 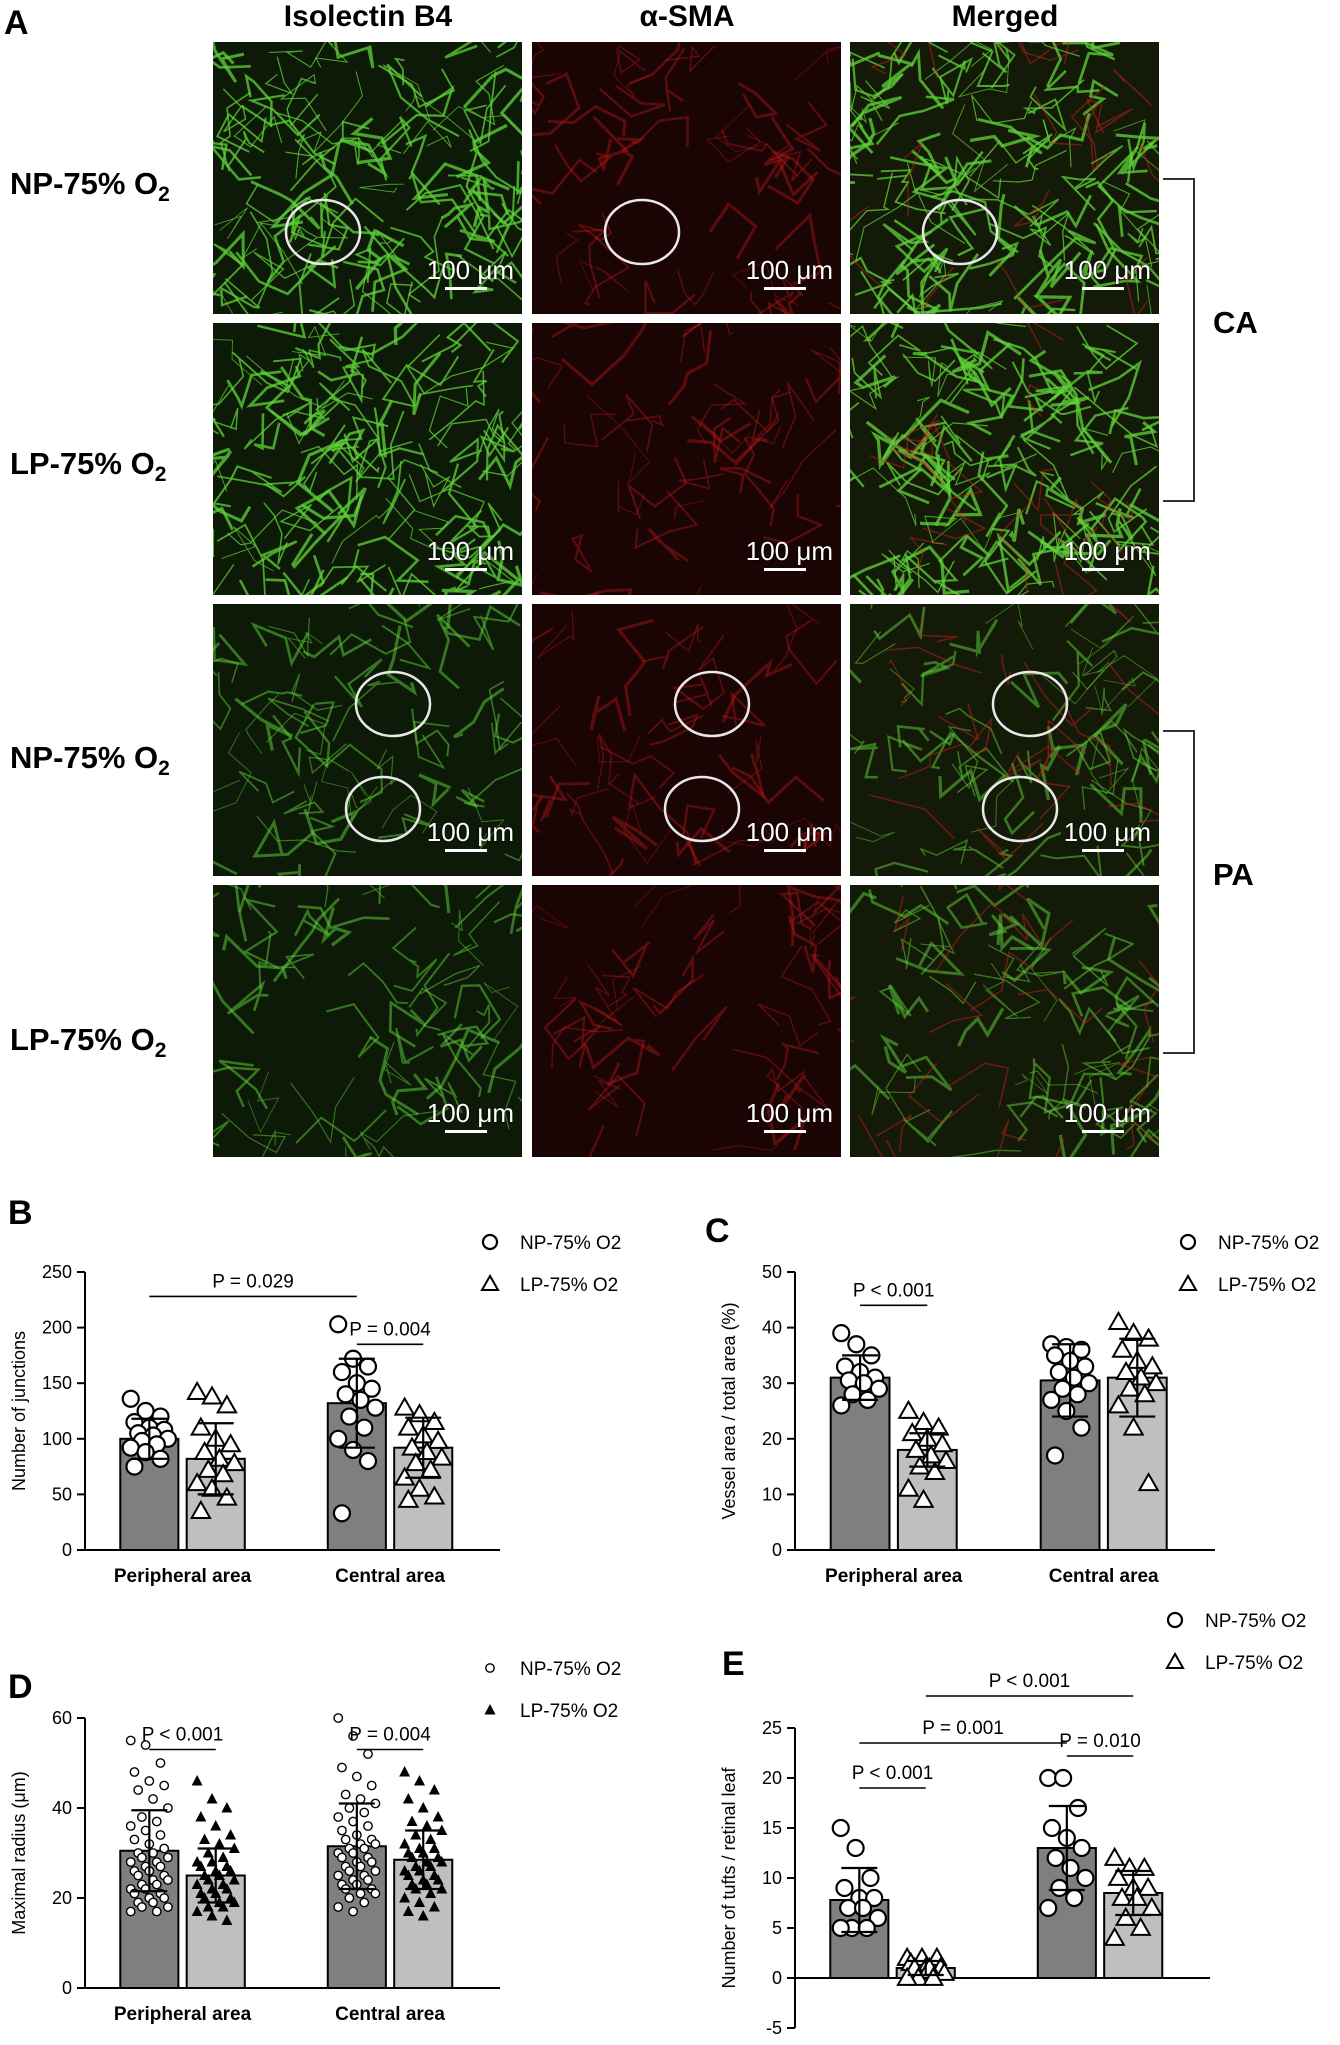 What do you see at coordinates (1268, 1243) in the screenshot?
I see `legend-label: NP-75% O2` at bounding box center [1268, 1243].